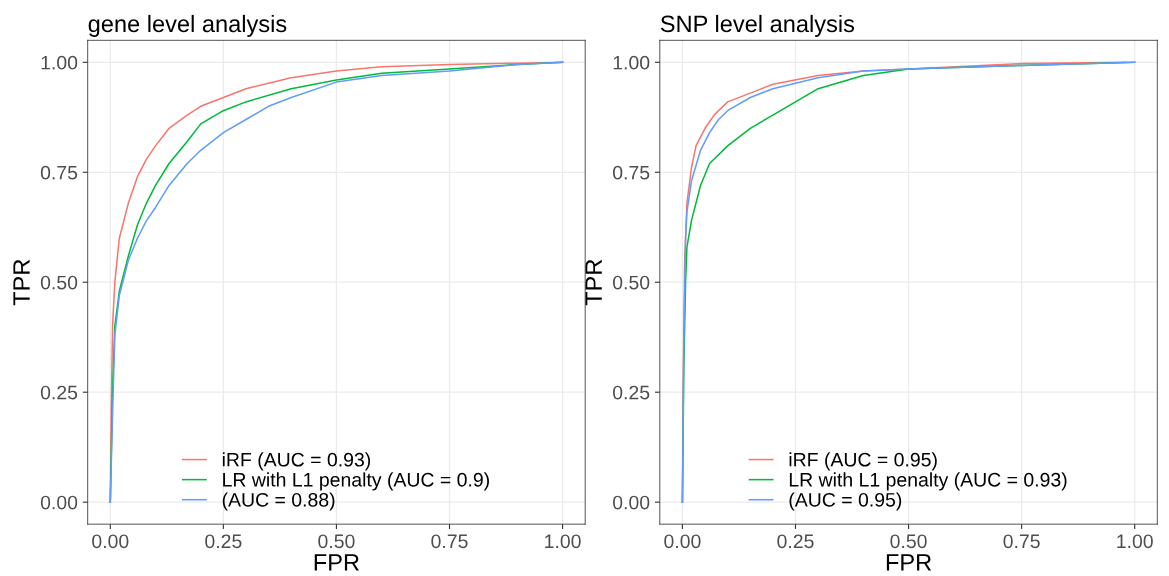 The width and height of the screenshot is (1169, 576). I want to click on legend-label: iRF (AUC = 0.93), so click(296, 461).